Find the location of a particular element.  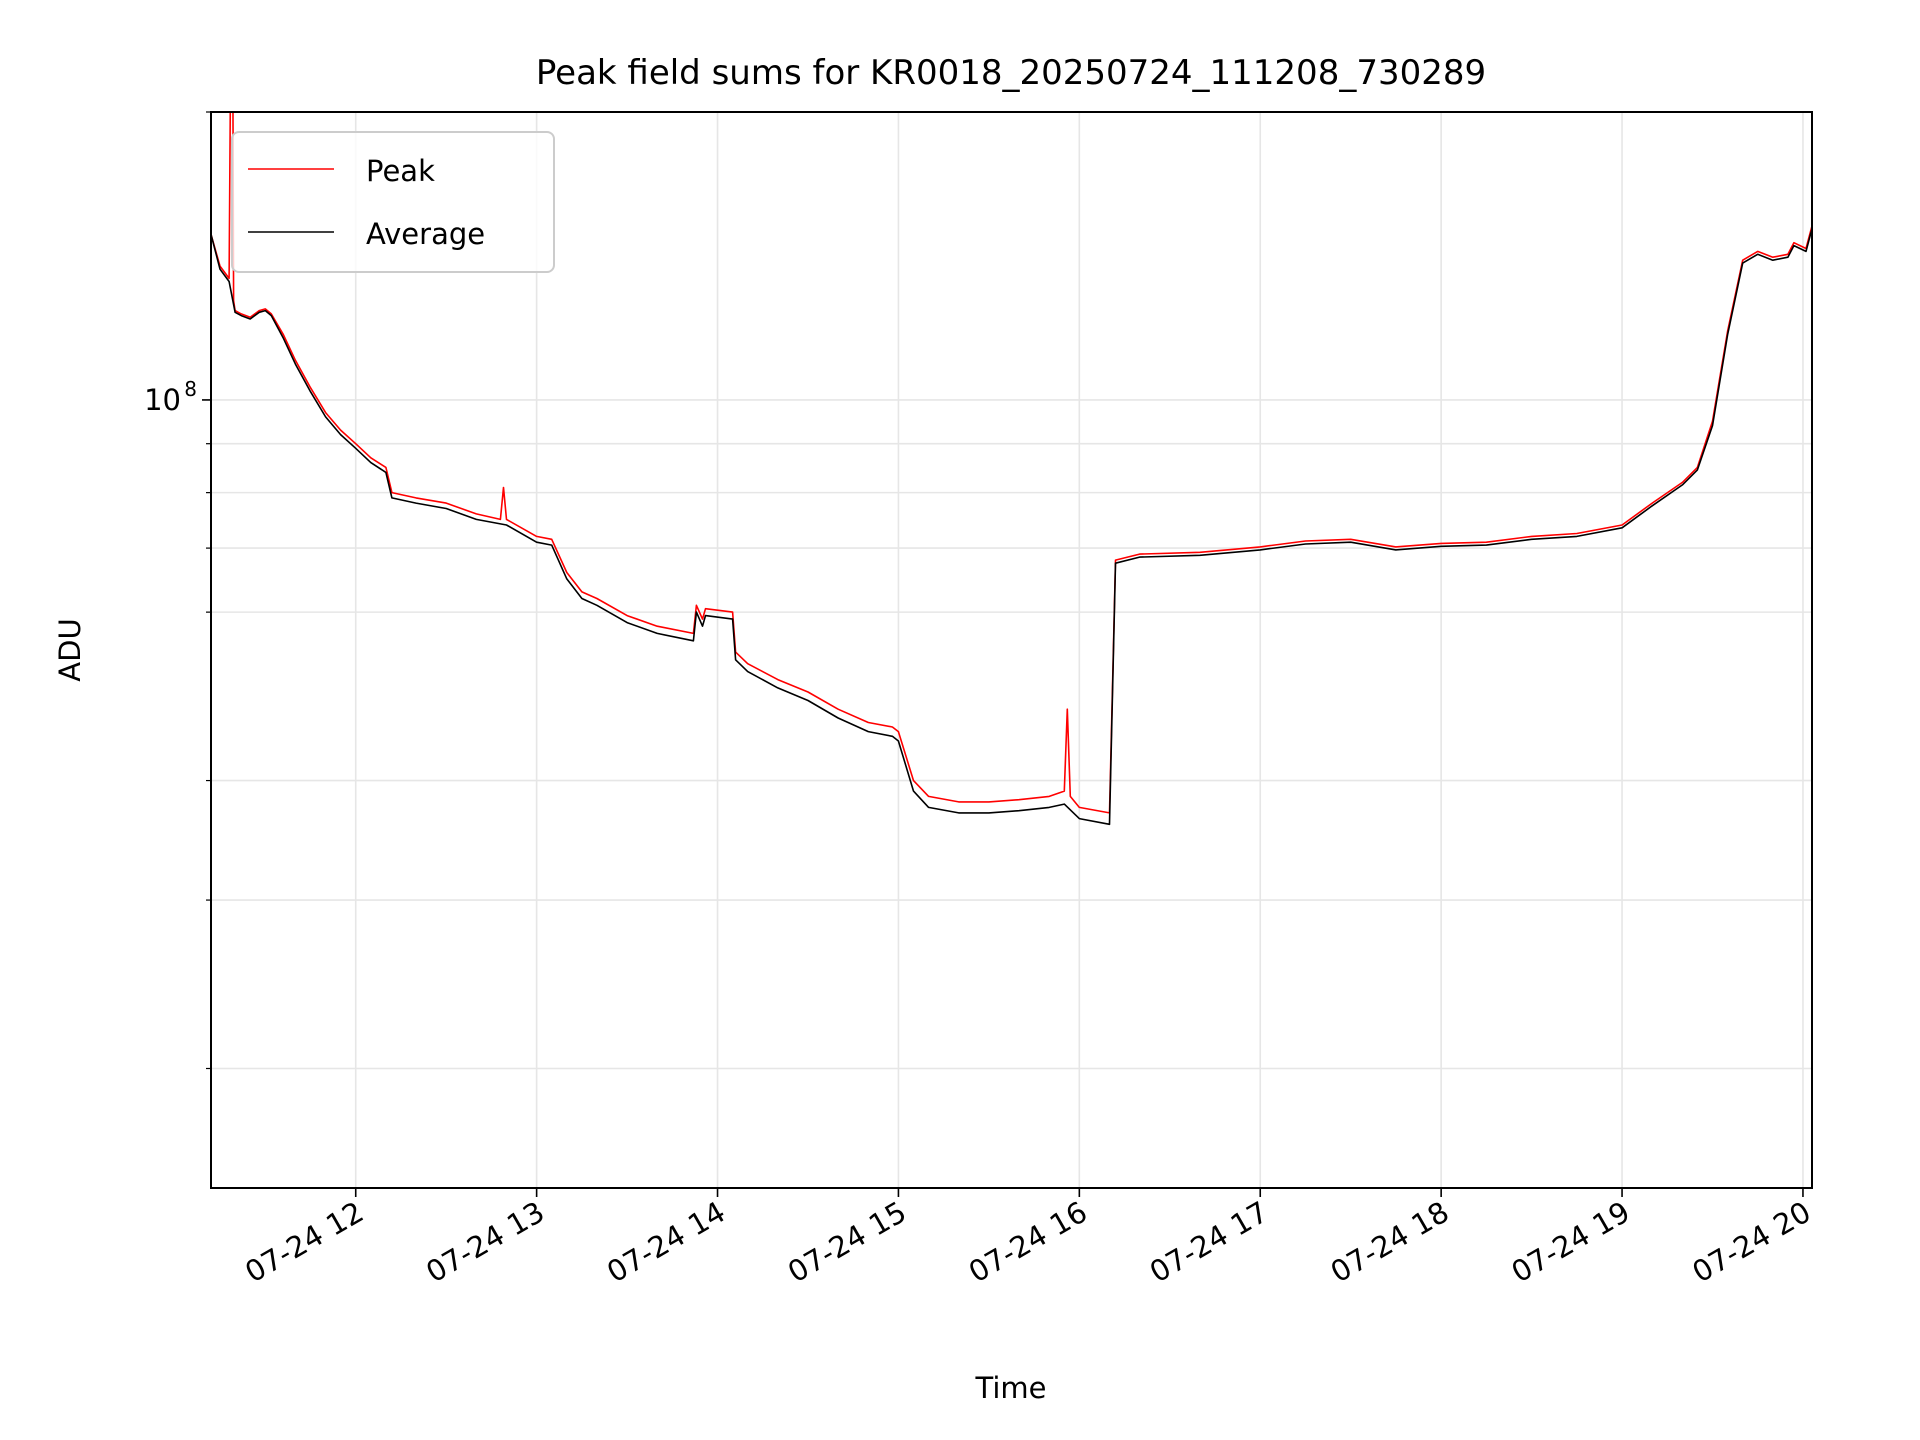

legend-box is located at coordinates (393, 202).